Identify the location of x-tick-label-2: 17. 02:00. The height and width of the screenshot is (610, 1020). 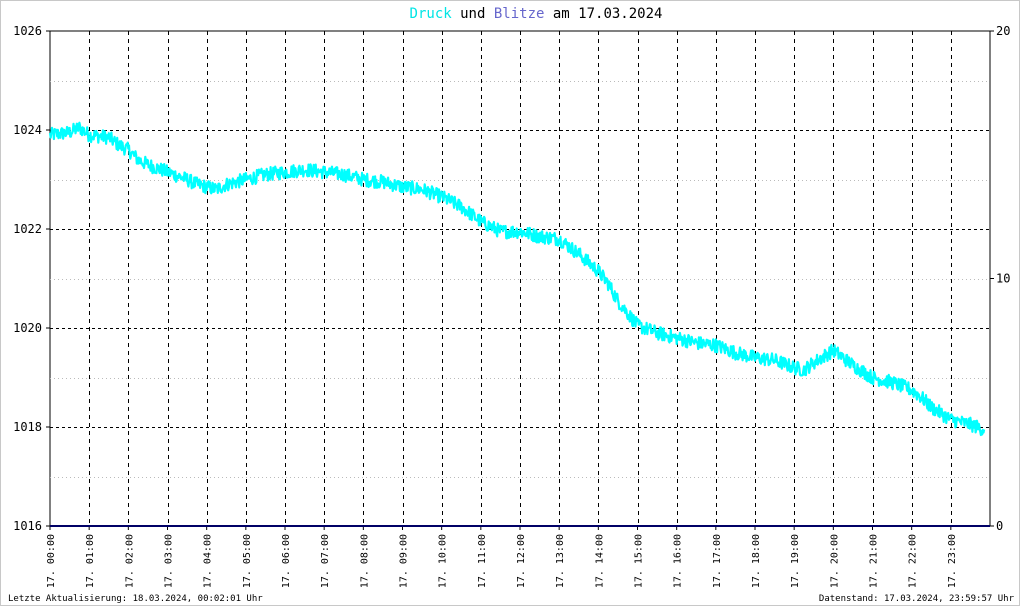
(129, 561).